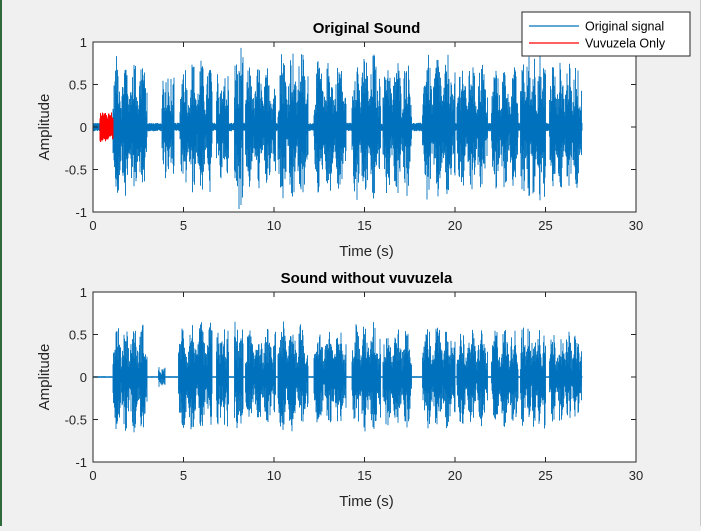  I want to click on legend-box, so click(606, 34).